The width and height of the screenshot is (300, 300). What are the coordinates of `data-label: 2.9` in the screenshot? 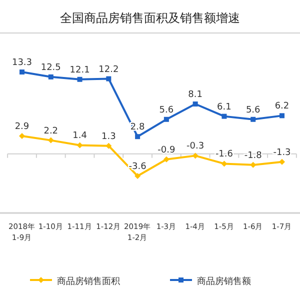 It's located at (22, 127).